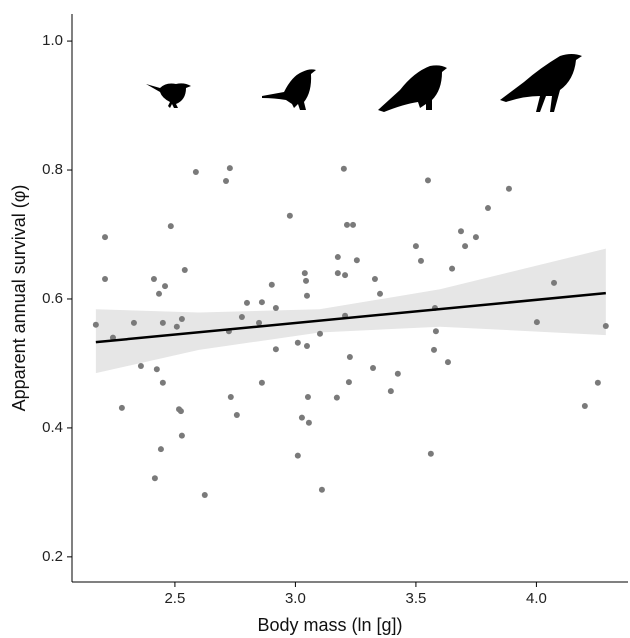 The width and height of the screenshot is (630, 638). Describe the element at coordinates (52, 40) in the screenshot. I see `y-tick-label: 1.0` at that location.